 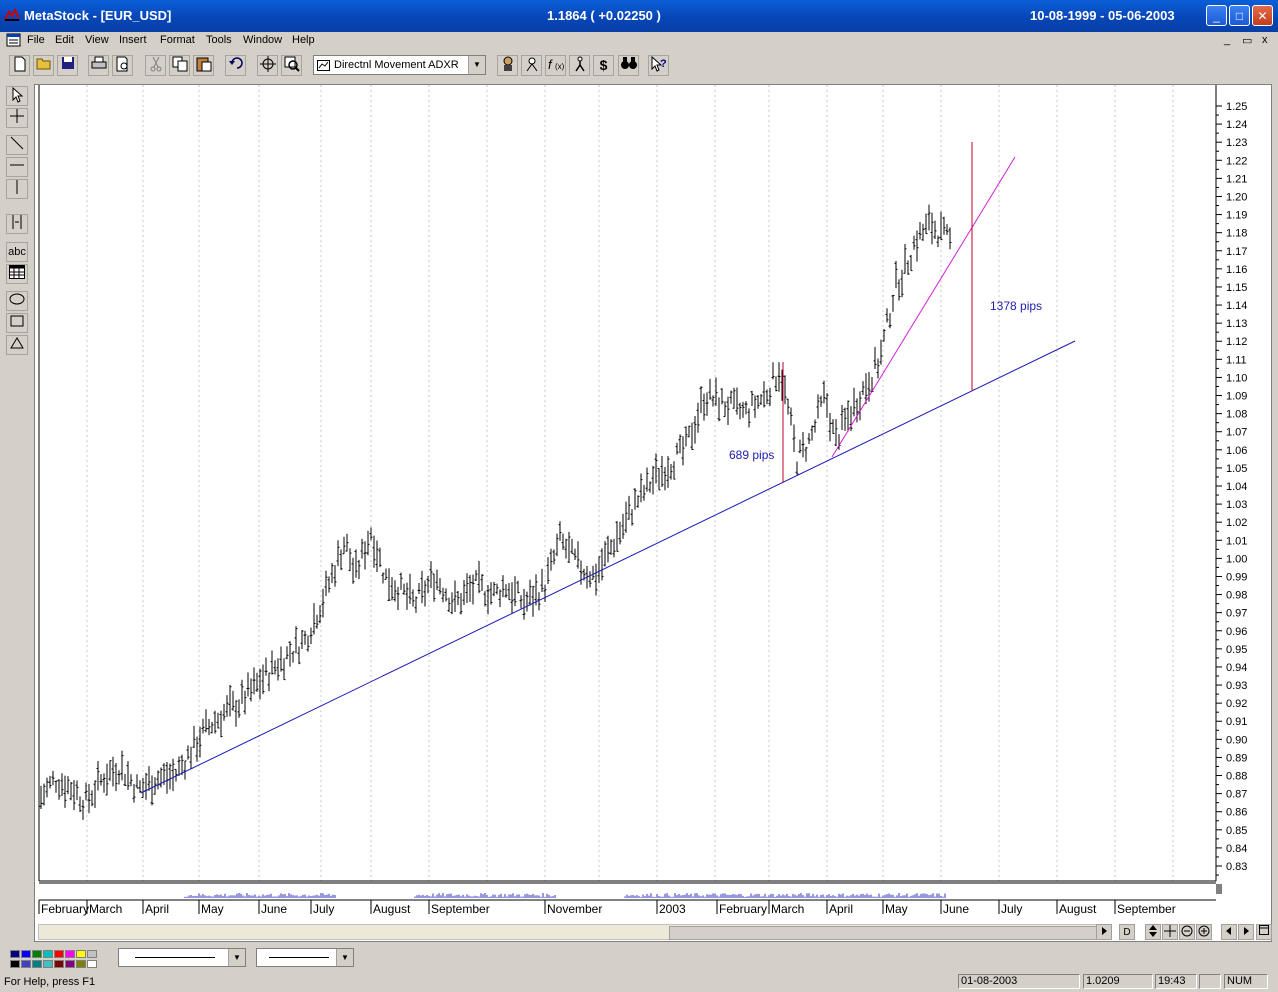 What do you see at coordinates (1104, 932) in the screenshot?
I see `scroll-right-button` at bounding box center [1104, 932].